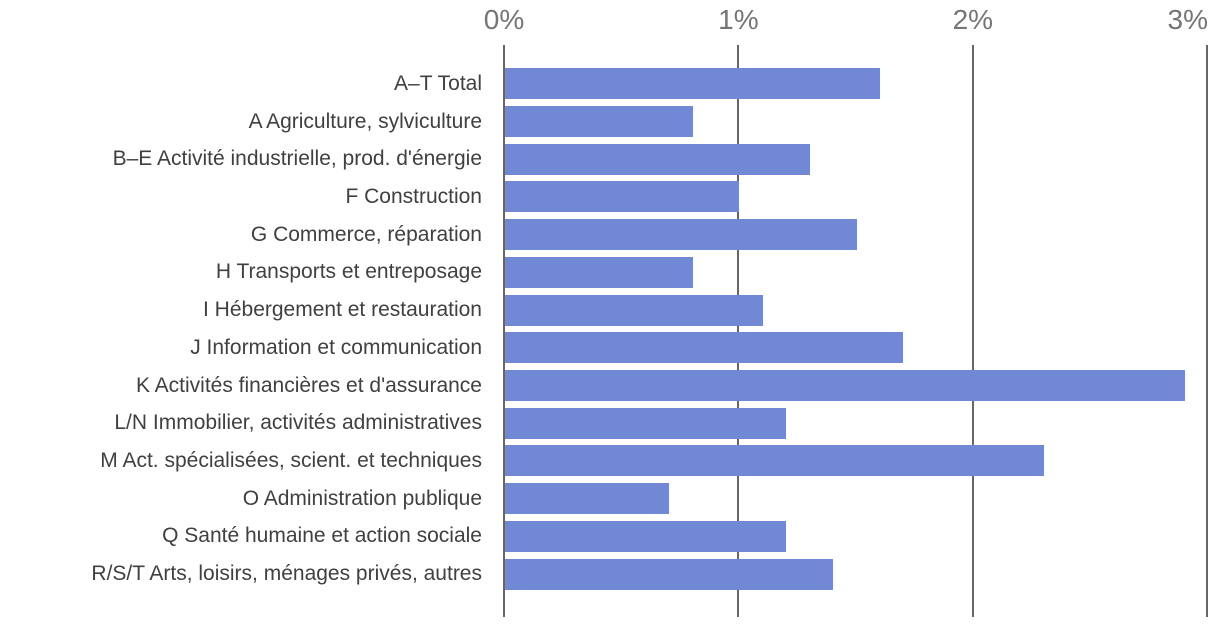 The image size is (1220, 624). I want to click on x-axis-tick-label: 2%, so click(973, 19).